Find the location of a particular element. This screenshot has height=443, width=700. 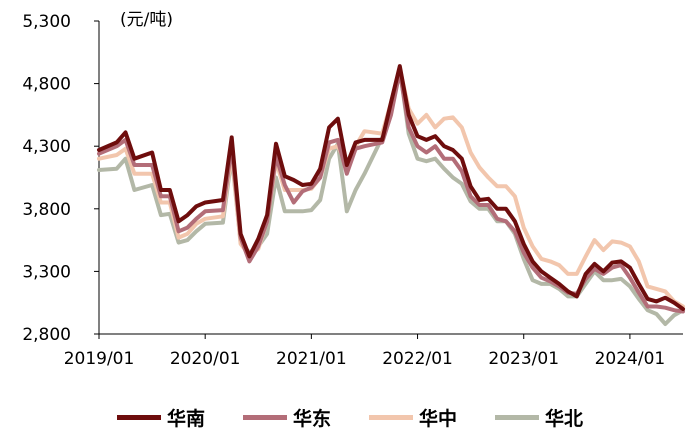

y-tick-label: 4,800 is located at coordinates (46, 85).